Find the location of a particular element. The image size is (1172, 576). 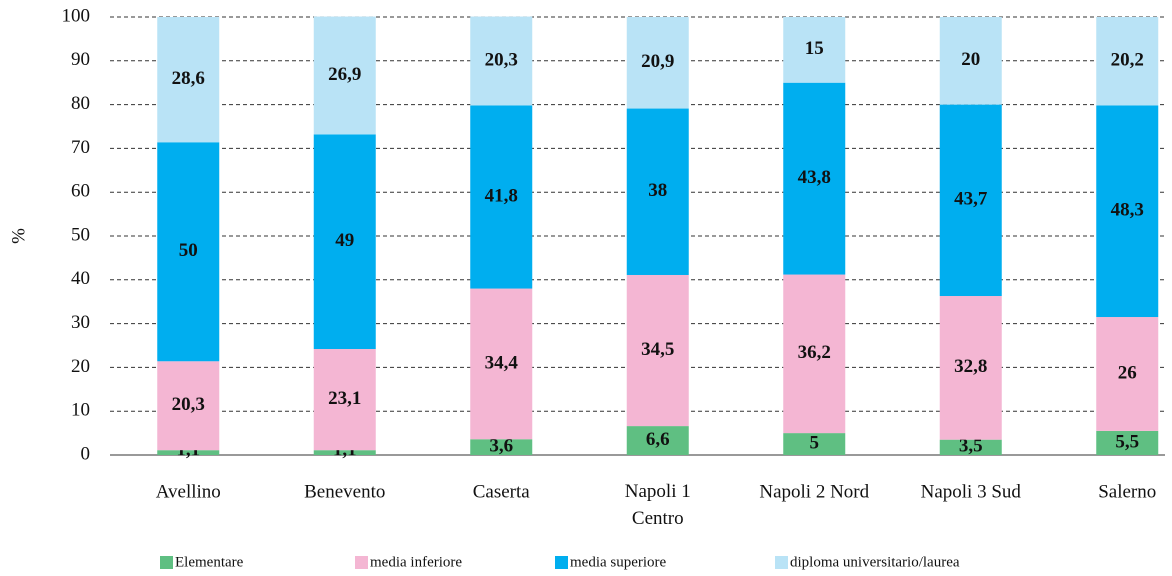

value-label: 23,1 is located at coordinates (344, 398).